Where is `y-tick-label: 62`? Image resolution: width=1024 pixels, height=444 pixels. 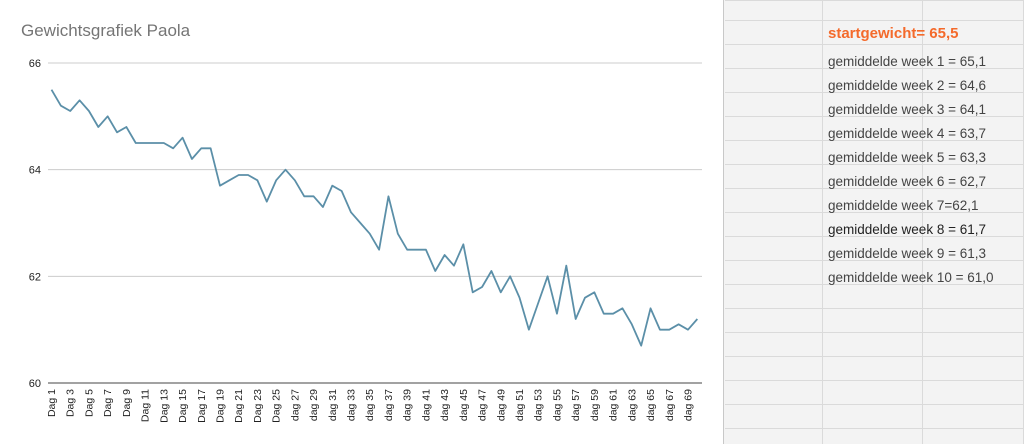 y-tick-label: 62 is located at coordinates (35, 277).